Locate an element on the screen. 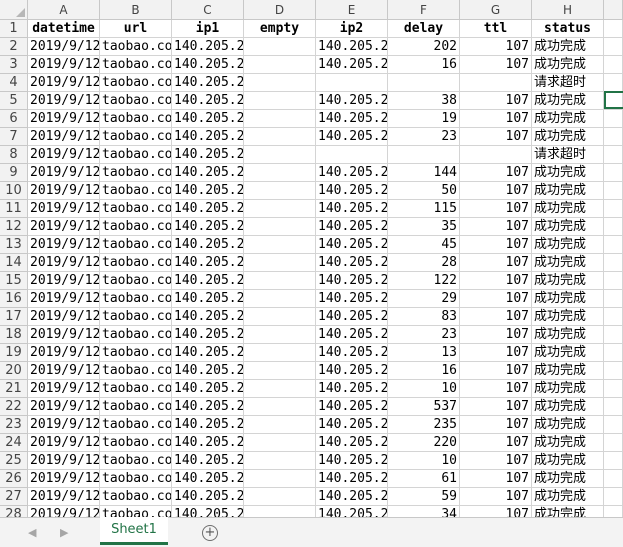 Image resolution: width=623 pixels, height=547 pixels. cell-delay: 50 is located at coordinates (424, 191).